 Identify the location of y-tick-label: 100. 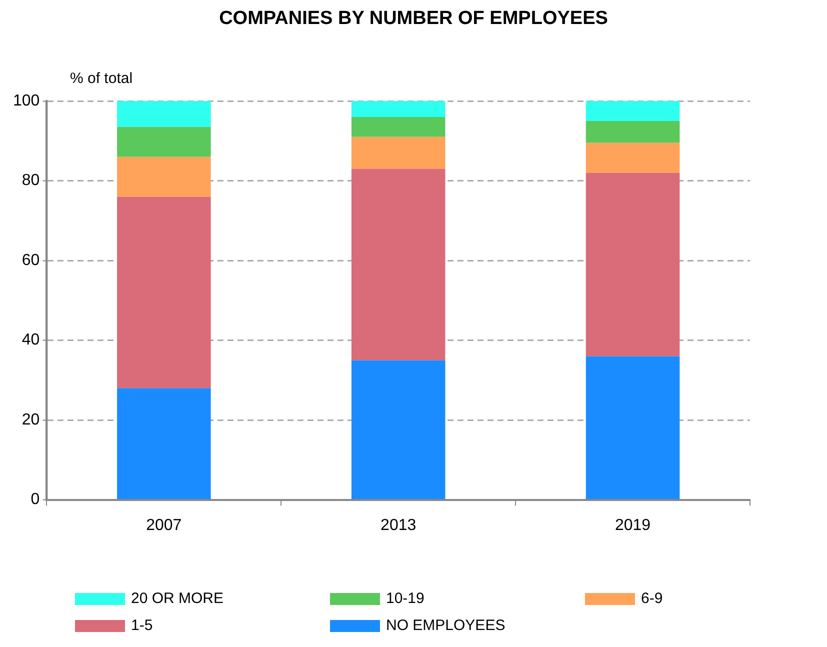
(26, 101).